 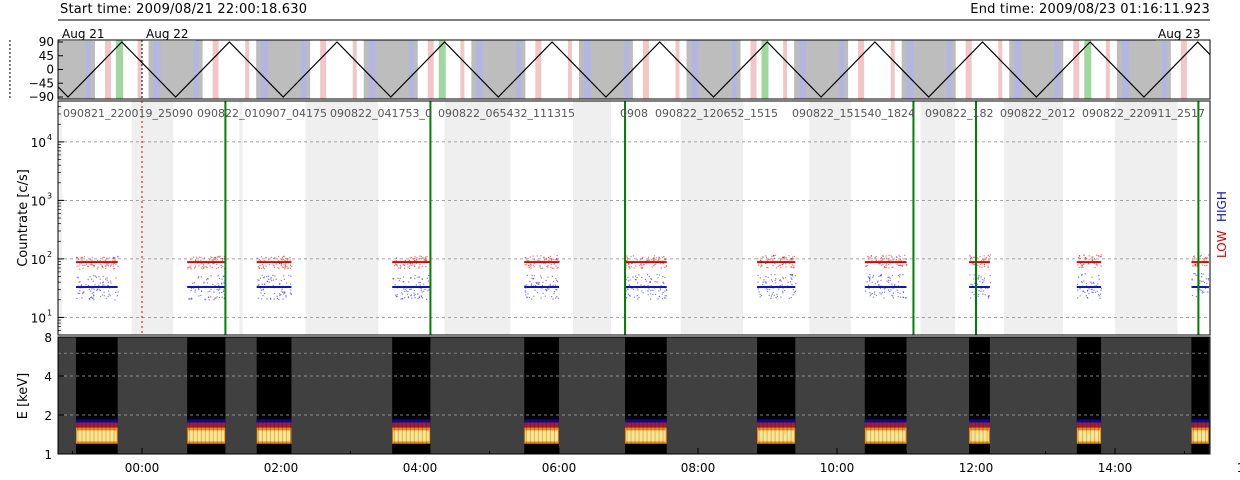 I want to click on end-time-label: End time: 2009/08/23 01:16:11.923, so click(x=1090, y=9).